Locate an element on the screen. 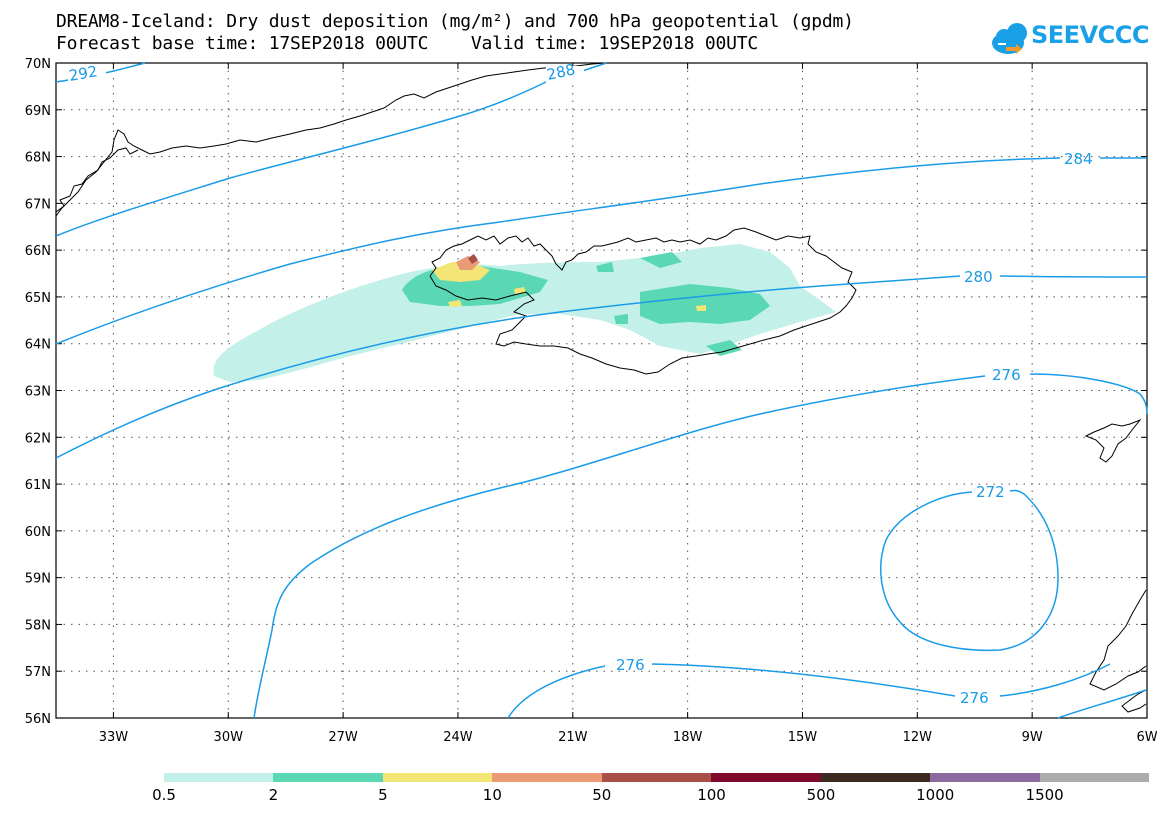 This screenshot has width=1175, height=815. faroe-islands-coast is located at coordinates (1113, 440).